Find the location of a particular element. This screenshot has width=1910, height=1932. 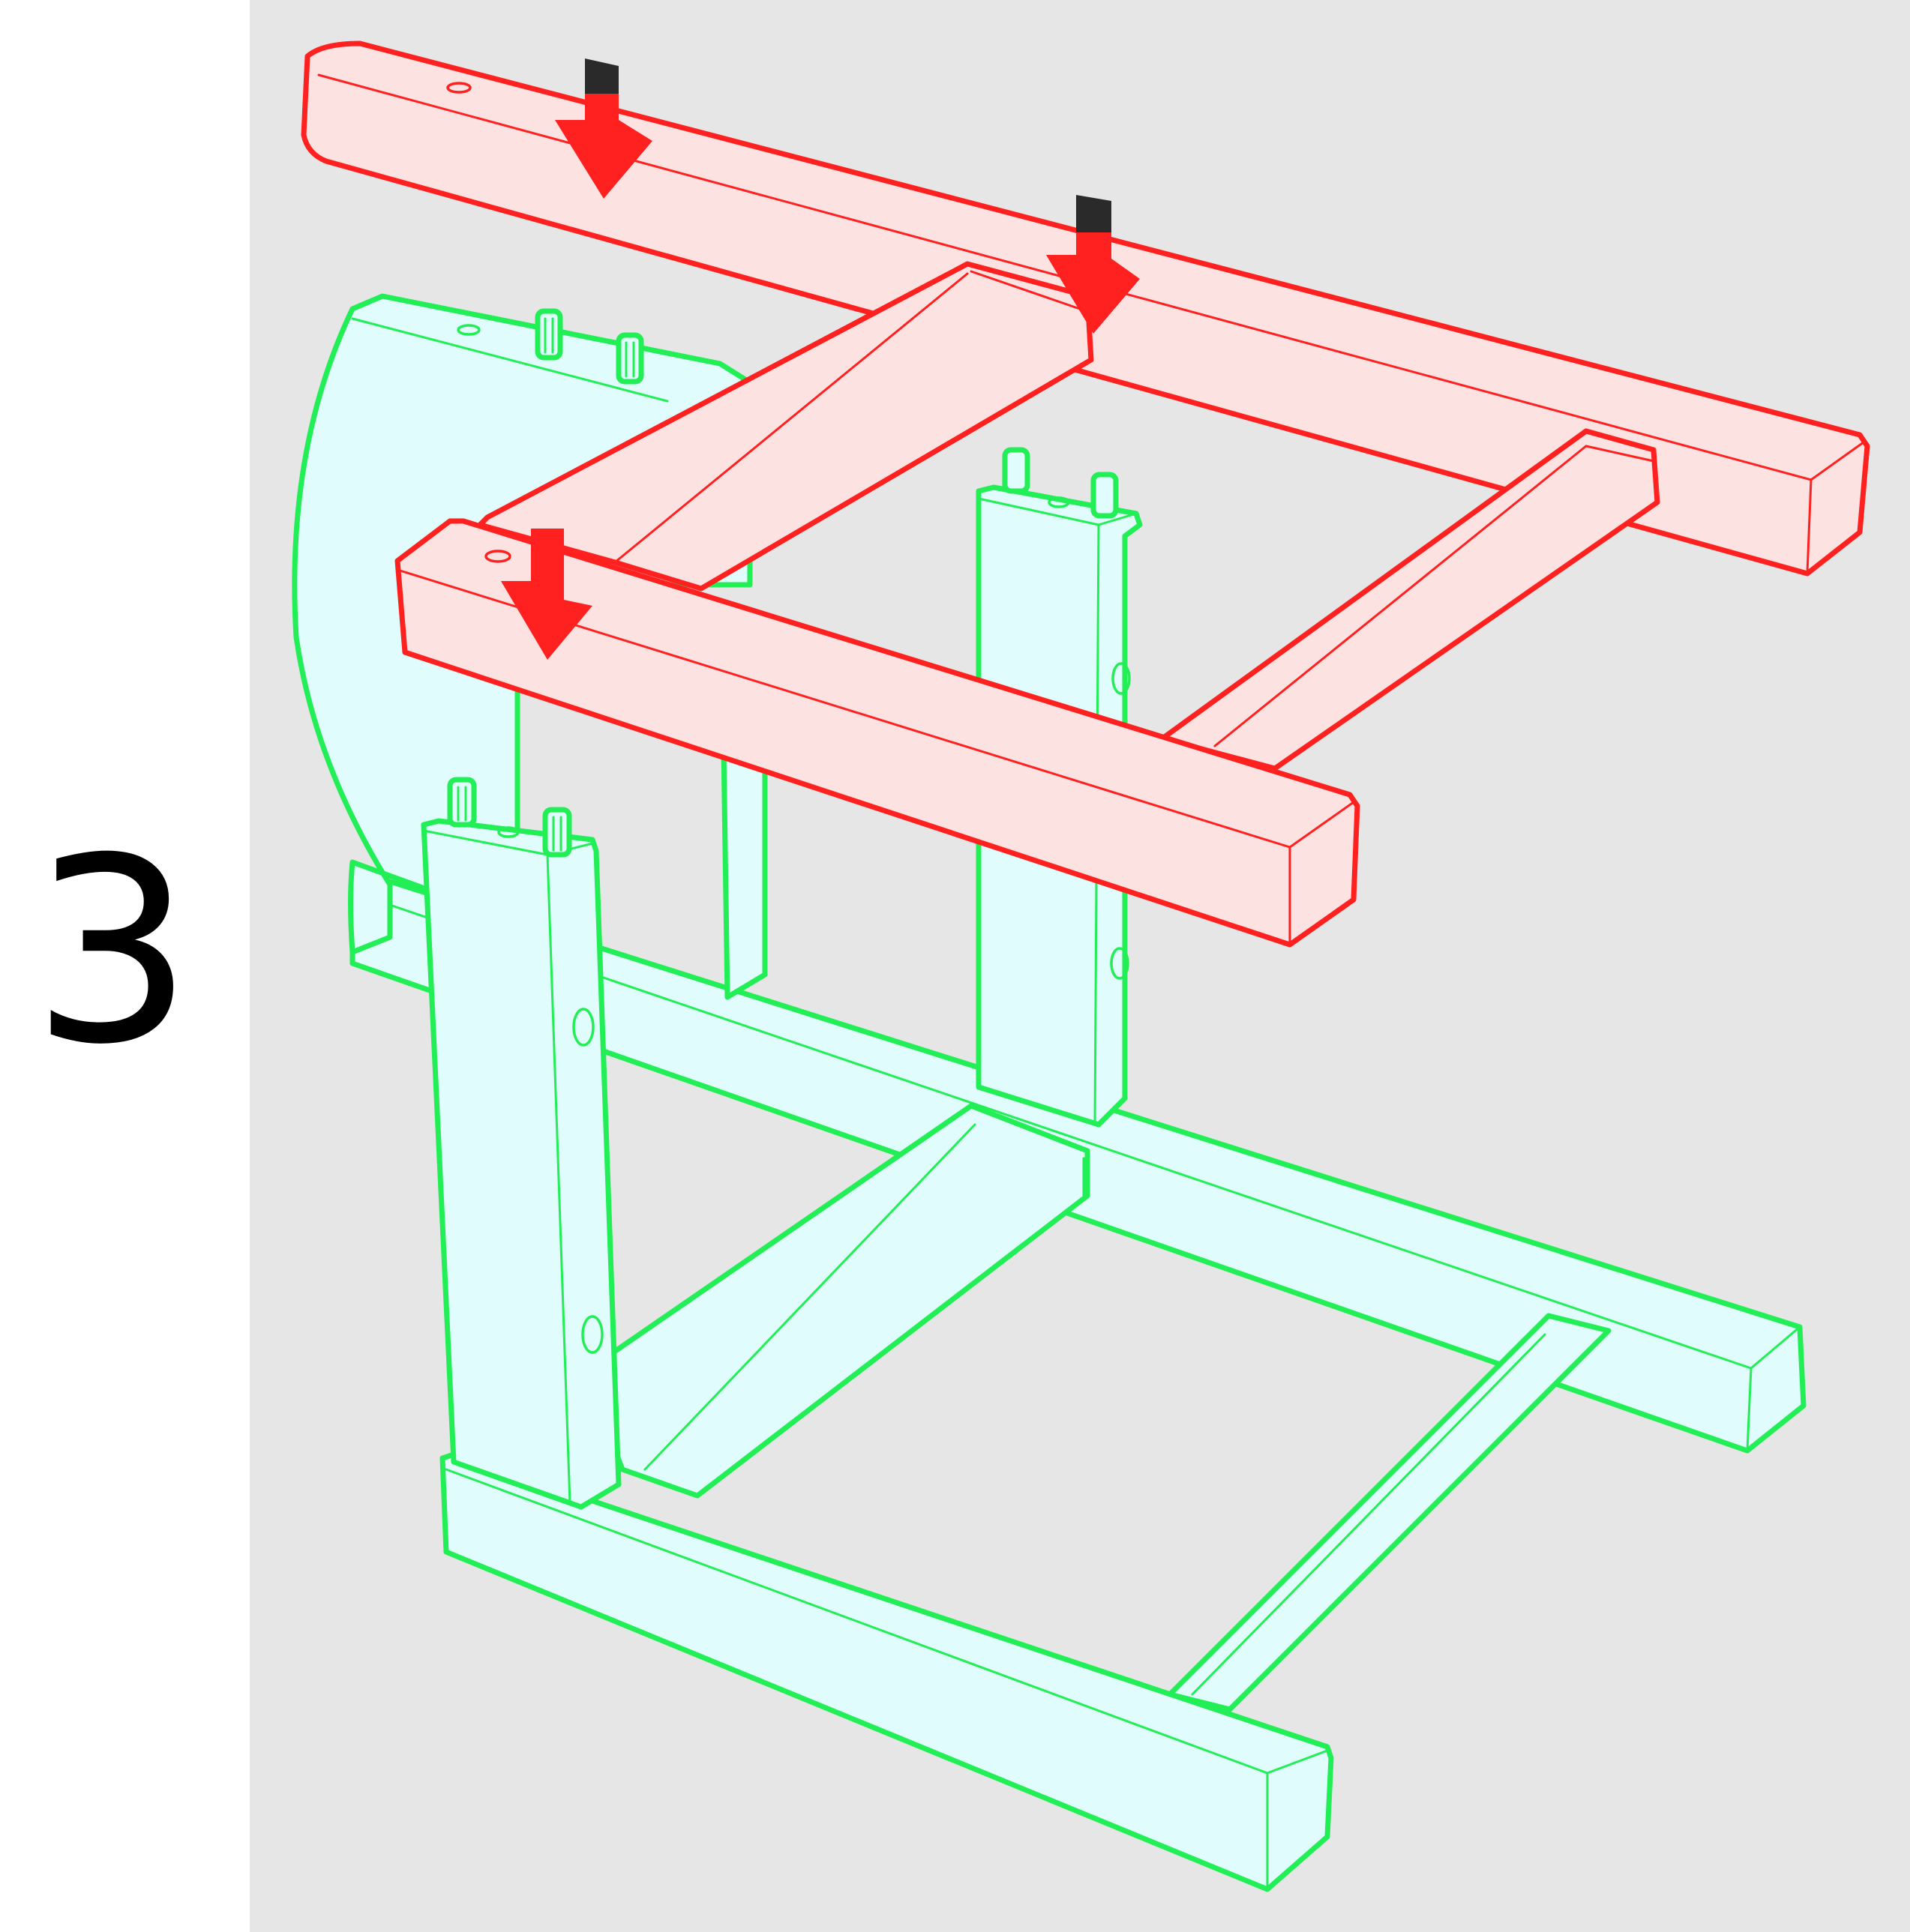

back-left-post is located at coordinates (744, 874).